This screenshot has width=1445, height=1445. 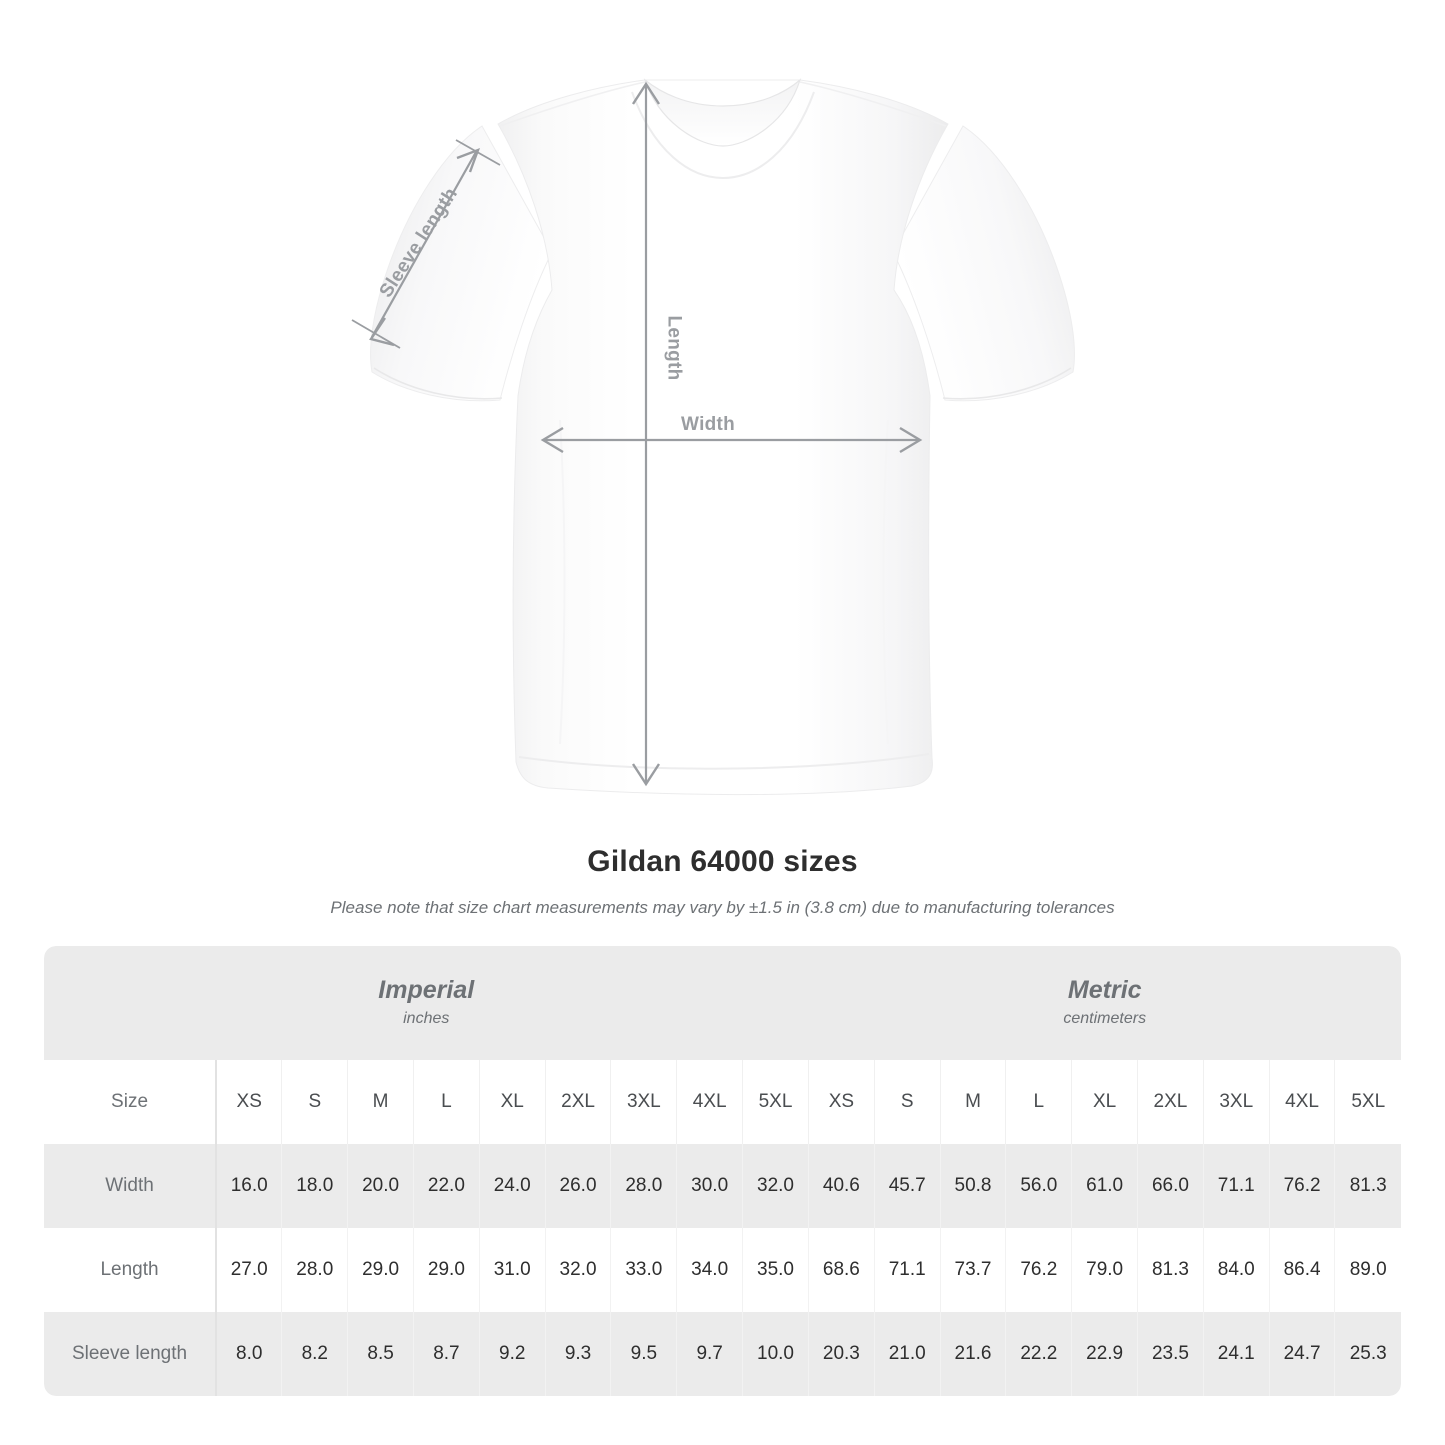 What do you see at coordinates (380, 1186) in the screenshot?
I see `cell-width-imperial-m: 20.0` at bounding box center [380, 1186].